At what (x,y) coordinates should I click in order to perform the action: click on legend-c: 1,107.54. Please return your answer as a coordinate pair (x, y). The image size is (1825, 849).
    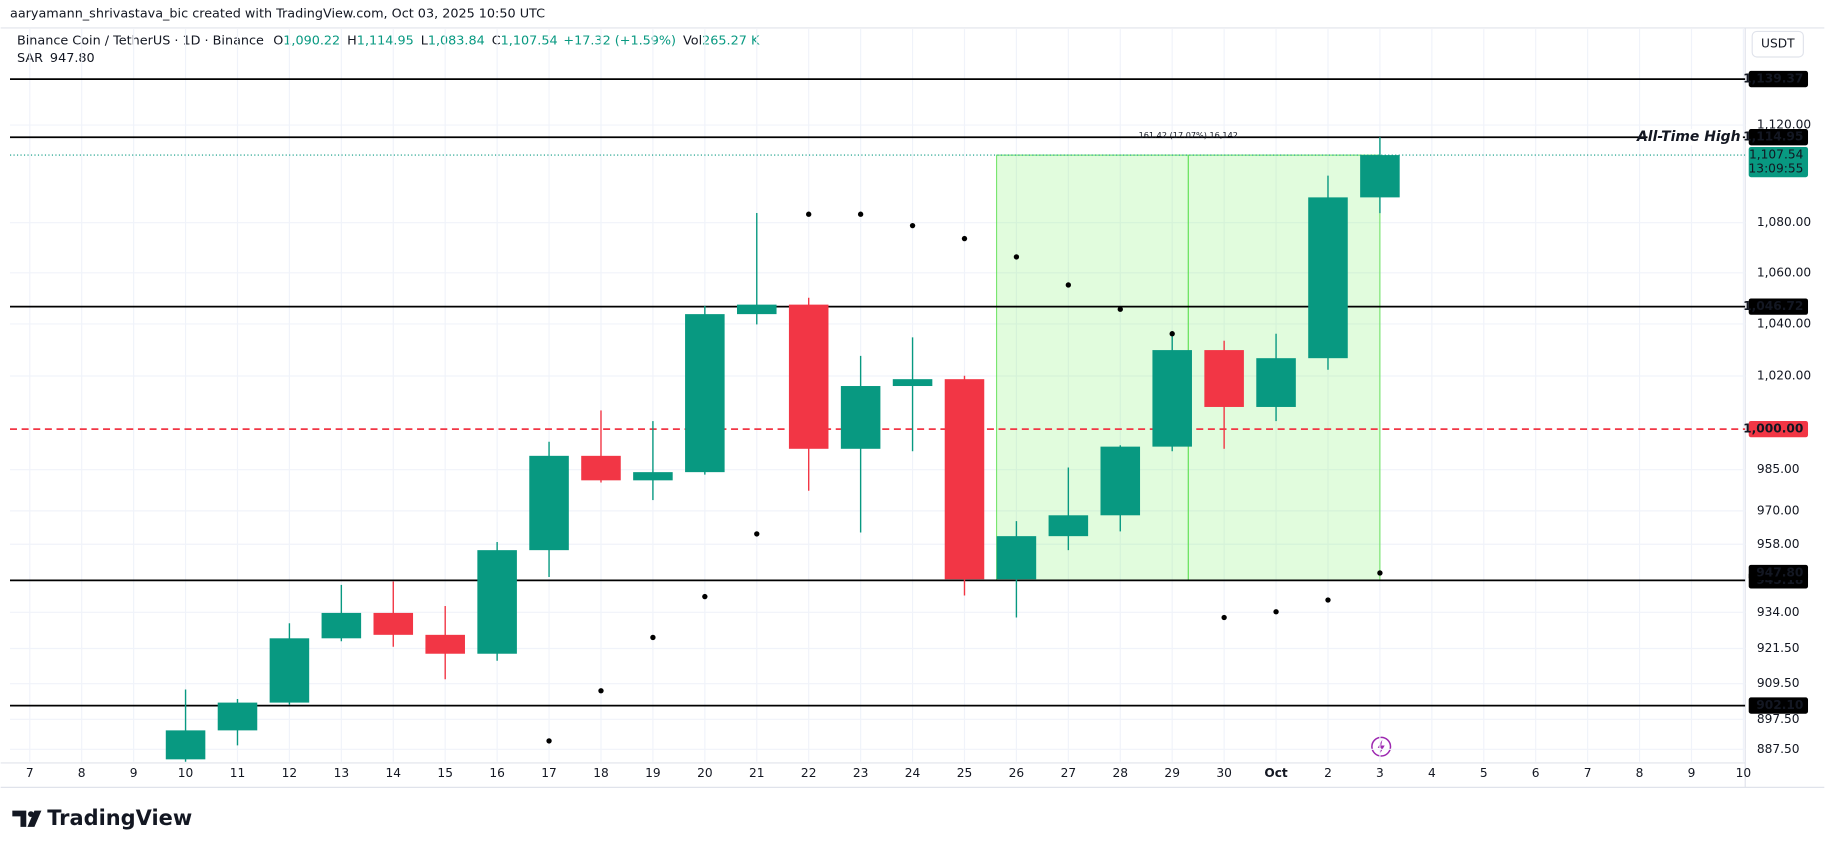
    Looking at the image, I should click on (529, 40).